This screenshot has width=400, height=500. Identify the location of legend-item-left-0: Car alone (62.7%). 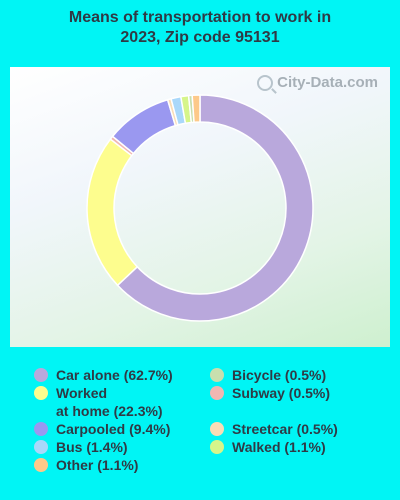
(103, 375).